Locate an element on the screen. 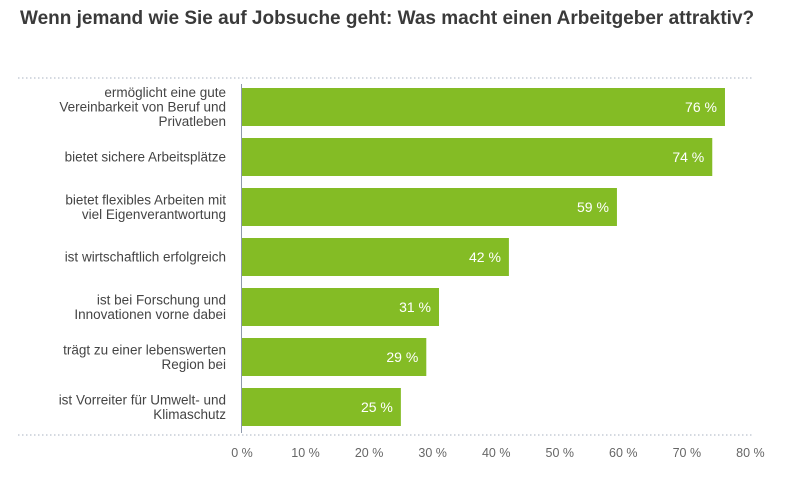 Image resolution: width=786 pixels, height=481 pixels. category-label-1-line-1: ermöglicht eine gute is located at coordinates (165, 92).